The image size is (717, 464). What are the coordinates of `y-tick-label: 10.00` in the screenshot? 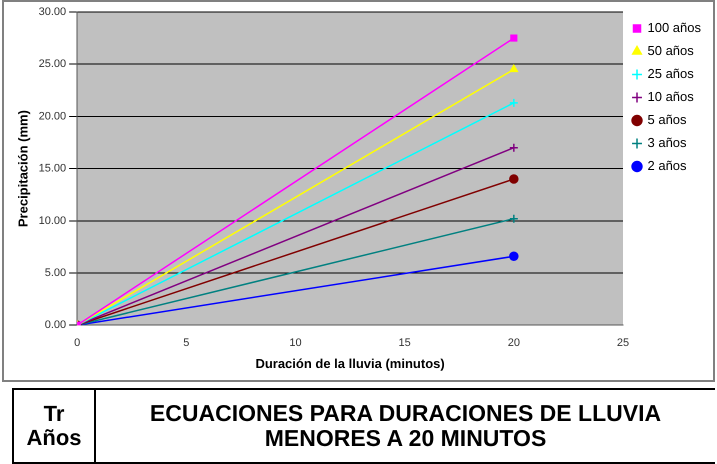 It's located at (52, 220).